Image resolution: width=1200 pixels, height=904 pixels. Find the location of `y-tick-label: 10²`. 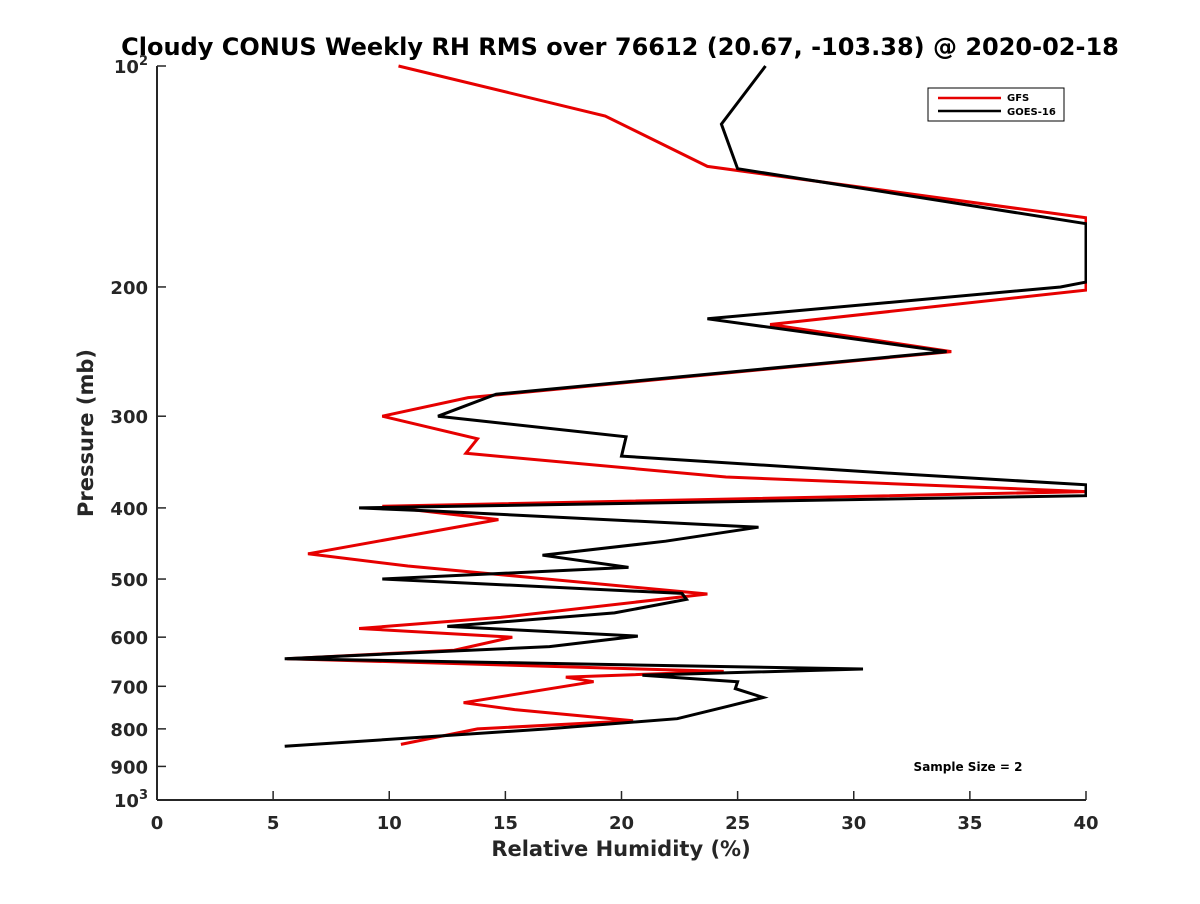

y-tick-label: 10² is located at coordinates (131, 66).